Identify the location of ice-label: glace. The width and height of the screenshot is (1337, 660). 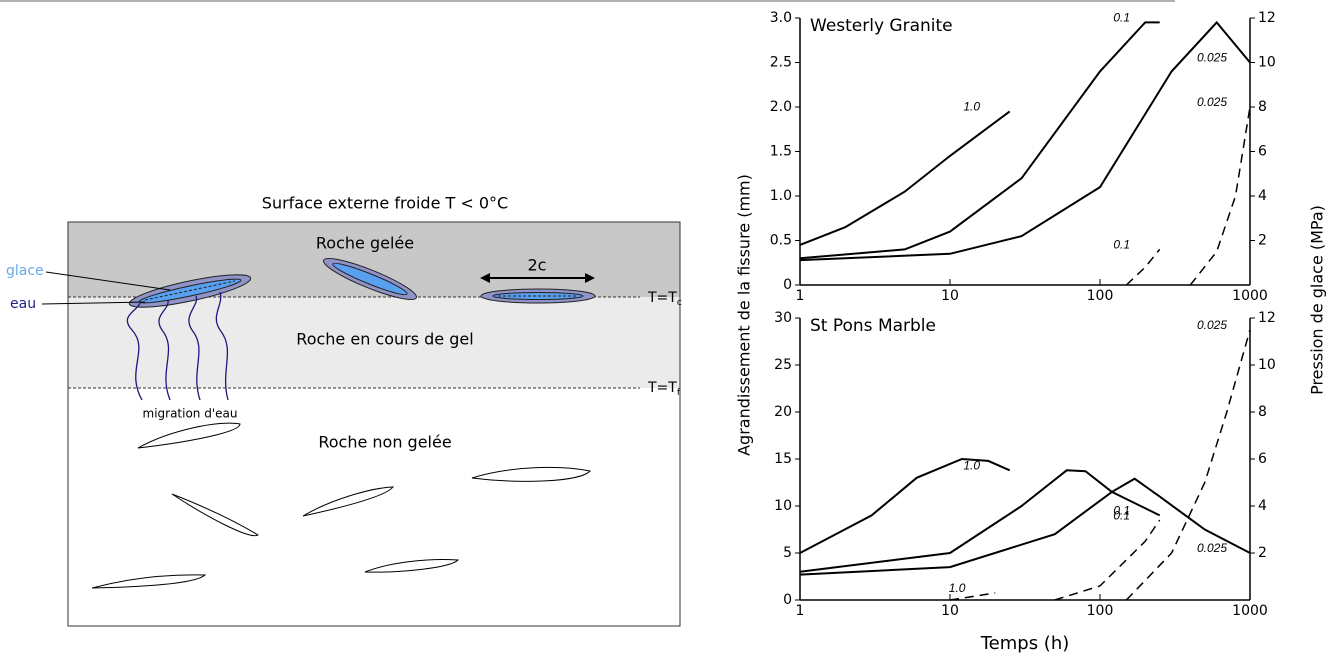
(25, 271).